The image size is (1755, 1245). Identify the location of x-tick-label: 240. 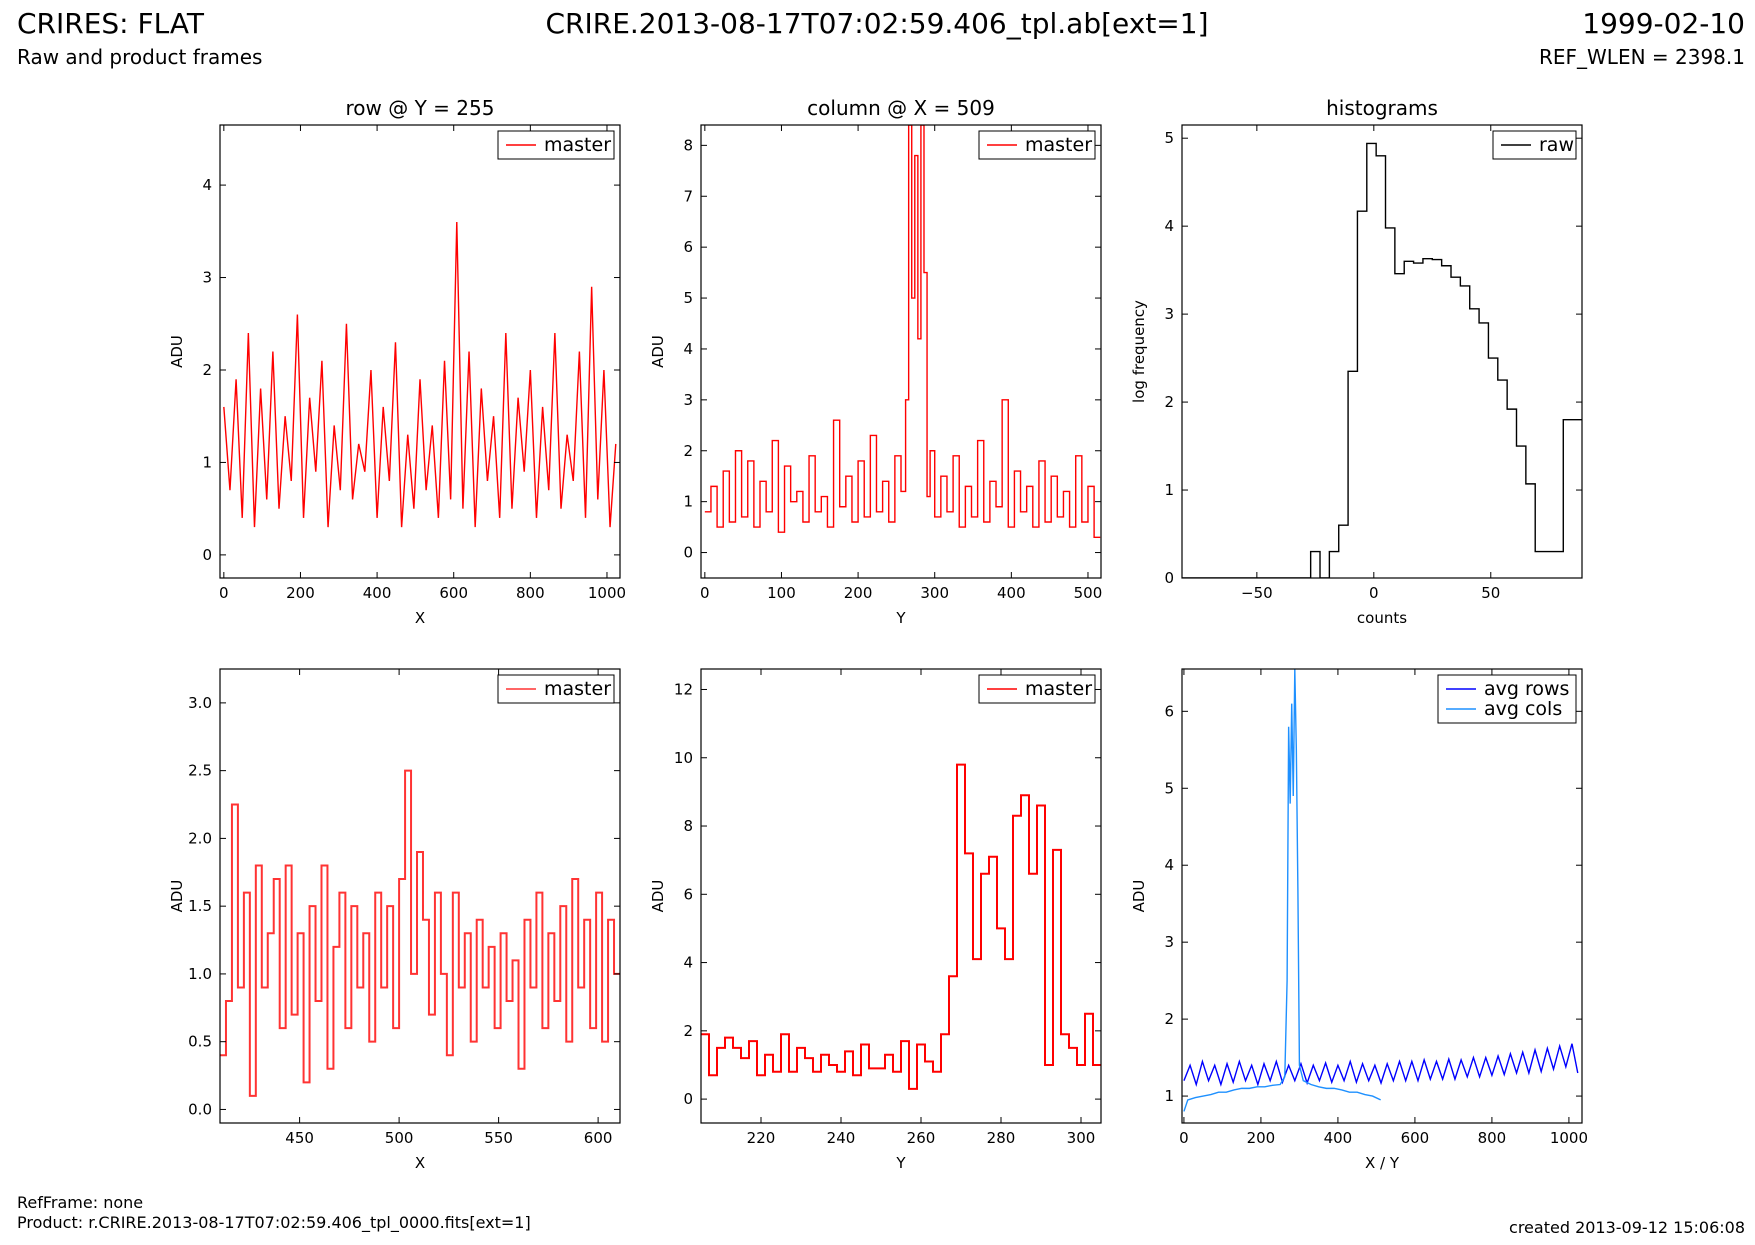
(841, 1138).